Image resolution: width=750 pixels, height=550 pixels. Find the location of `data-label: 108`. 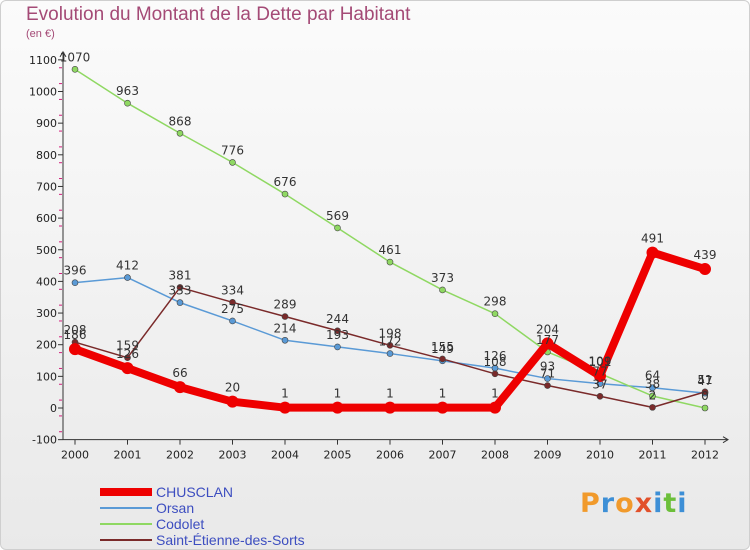

data-label: 108 is located at coordinates (495, 362).